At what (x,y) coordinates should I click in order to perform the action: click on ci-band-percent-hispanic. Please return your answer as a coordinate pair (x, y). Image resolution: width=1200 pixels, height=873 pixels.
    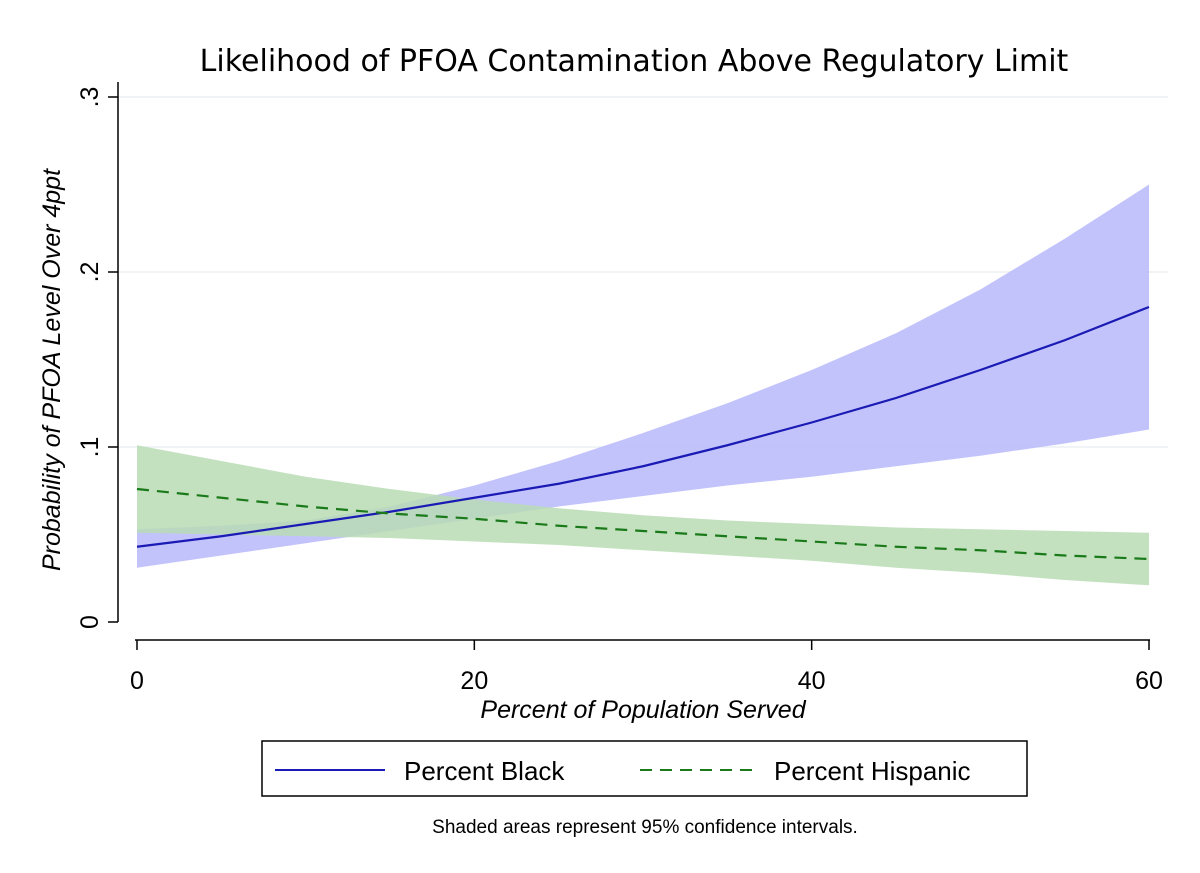
    Looking at the image, I should click on (643, 515).